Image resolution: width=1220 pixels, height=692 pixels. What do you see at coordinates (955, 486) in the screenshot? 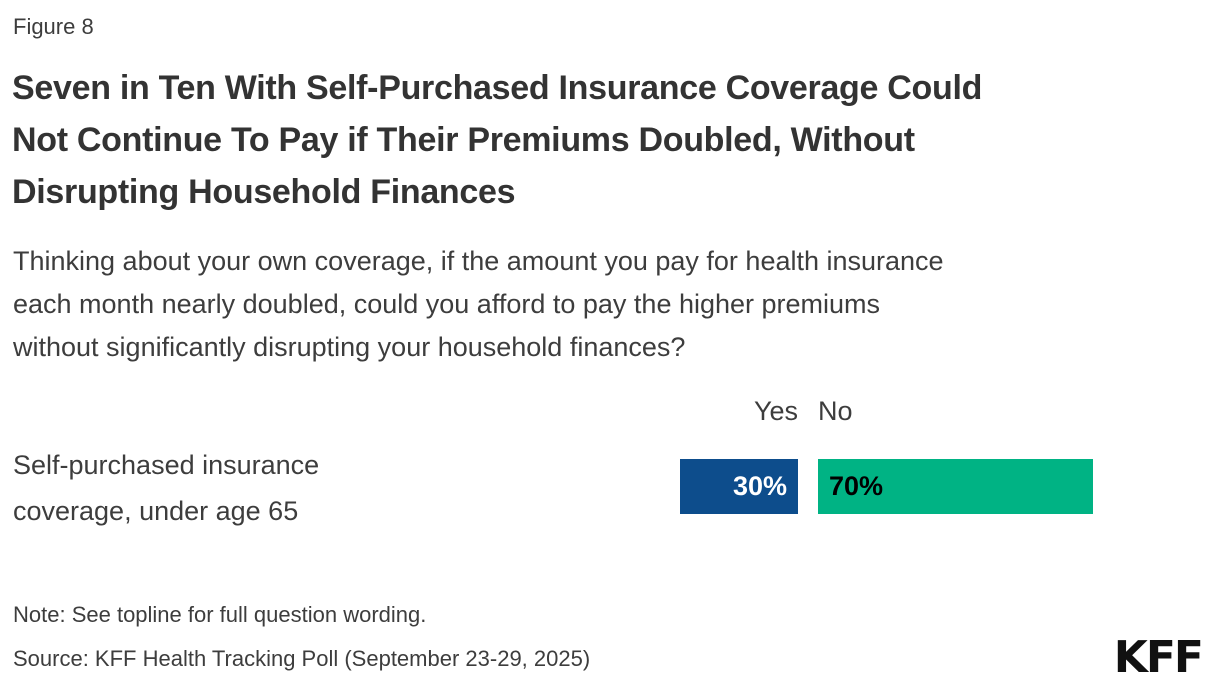
I see `bar-no: 70%` at bounding box center [955, 486].